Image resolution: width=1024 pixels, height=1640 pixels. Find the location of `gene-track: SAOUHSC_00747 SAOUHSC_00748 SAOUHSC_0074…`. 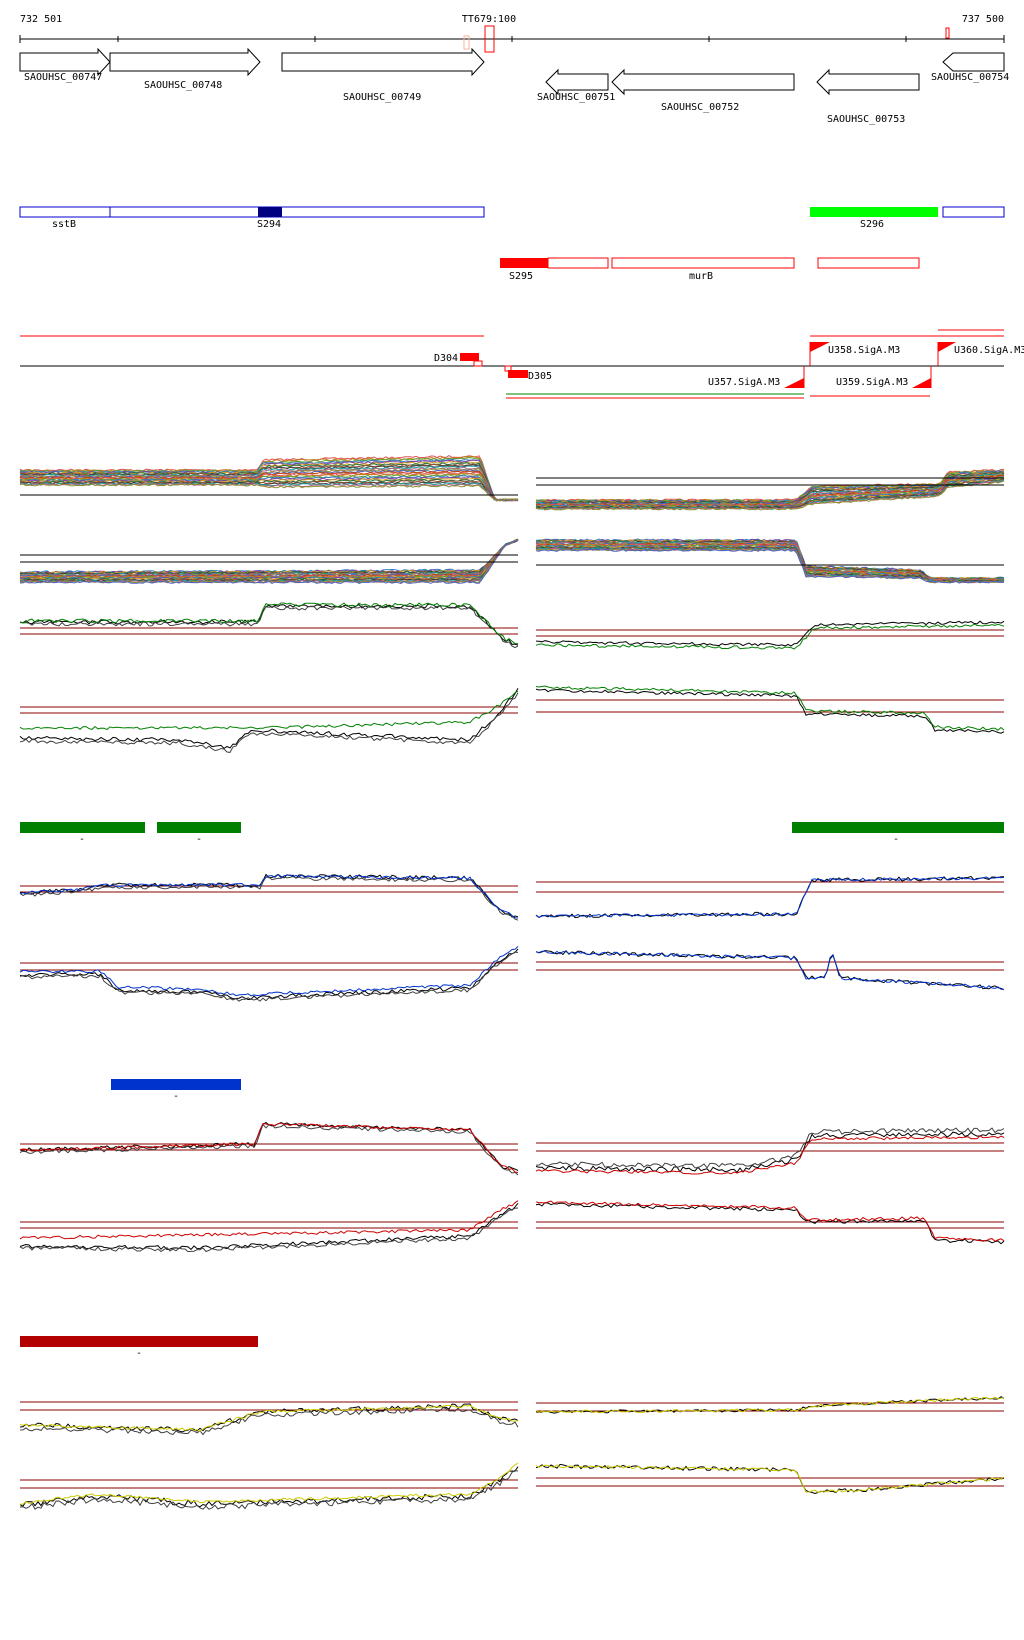

gene-track: SAOUHSC_00747 SAOUHSC_00748 SAOUHSC_0074… is located at coordinates (514, 86).